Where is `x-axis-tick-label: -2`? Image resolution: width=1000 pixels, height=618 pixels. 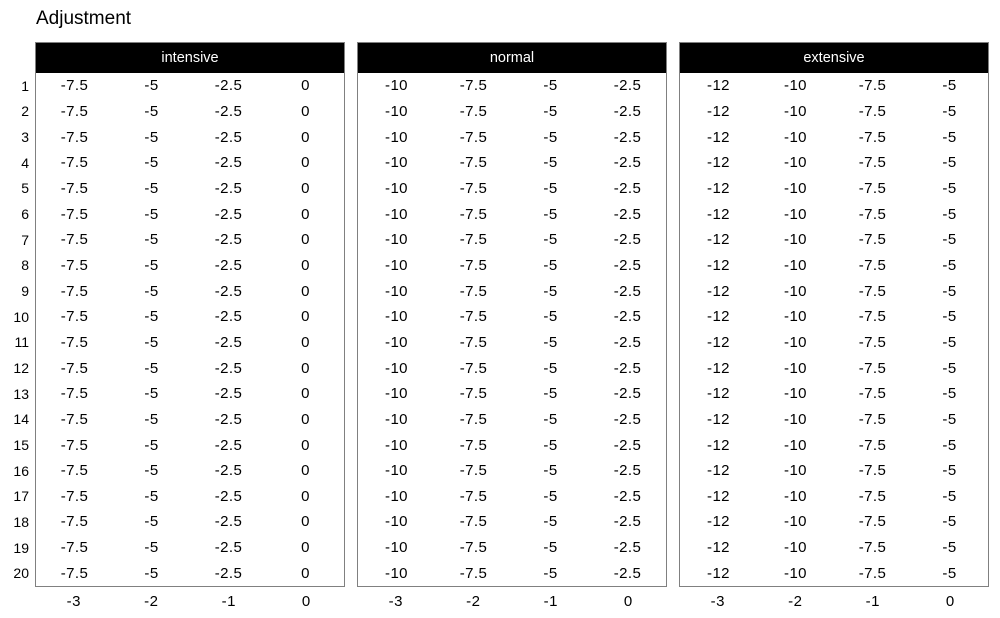 x-axis-tick-label: -2 is located at coordinates (795, 601).